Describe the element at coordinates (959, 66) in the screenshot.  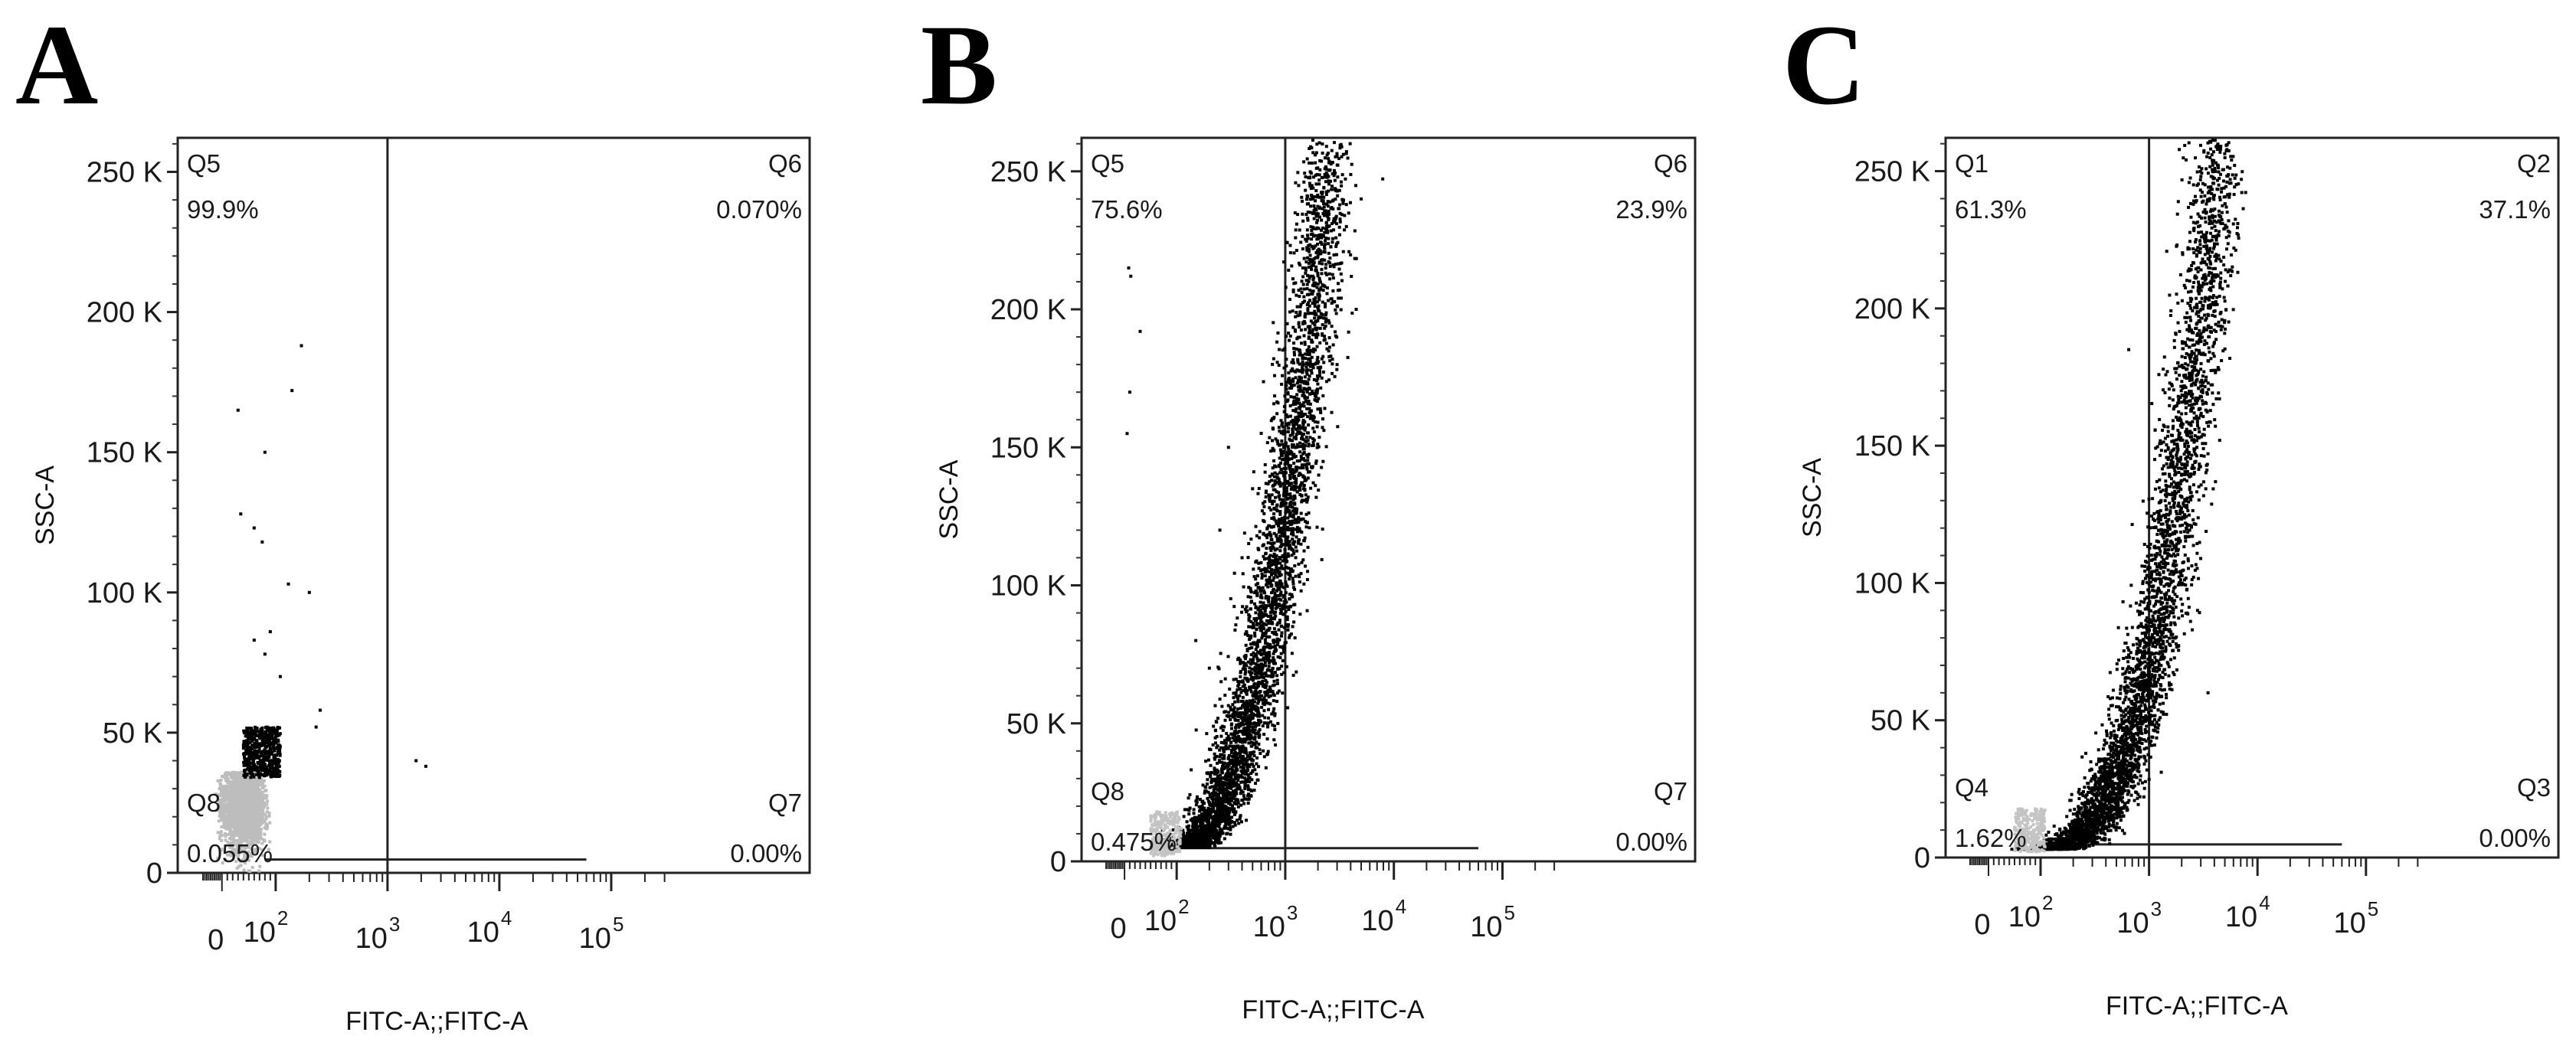
I see `panel-letter: B` at that location.